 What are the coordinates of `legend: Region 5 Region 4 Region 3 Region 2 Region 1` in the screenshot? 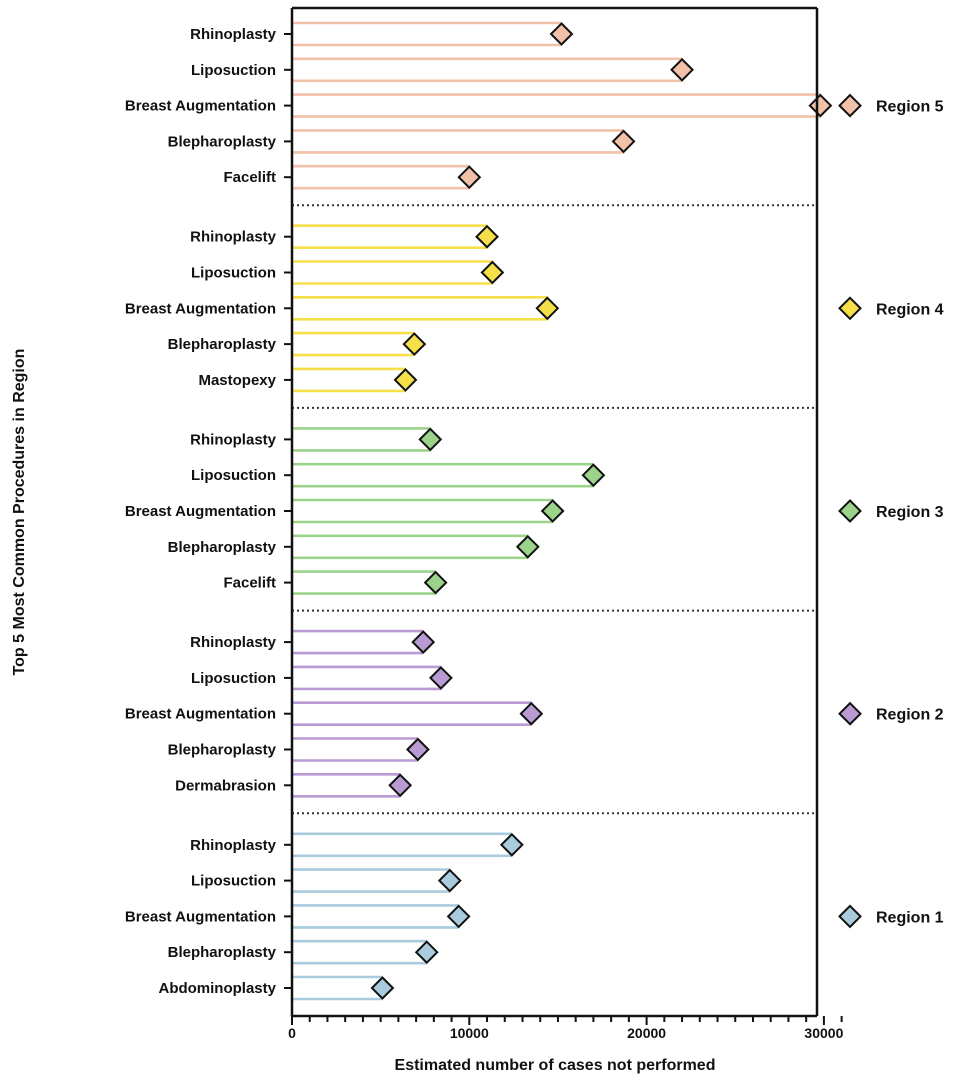 It's located at (891, 511).